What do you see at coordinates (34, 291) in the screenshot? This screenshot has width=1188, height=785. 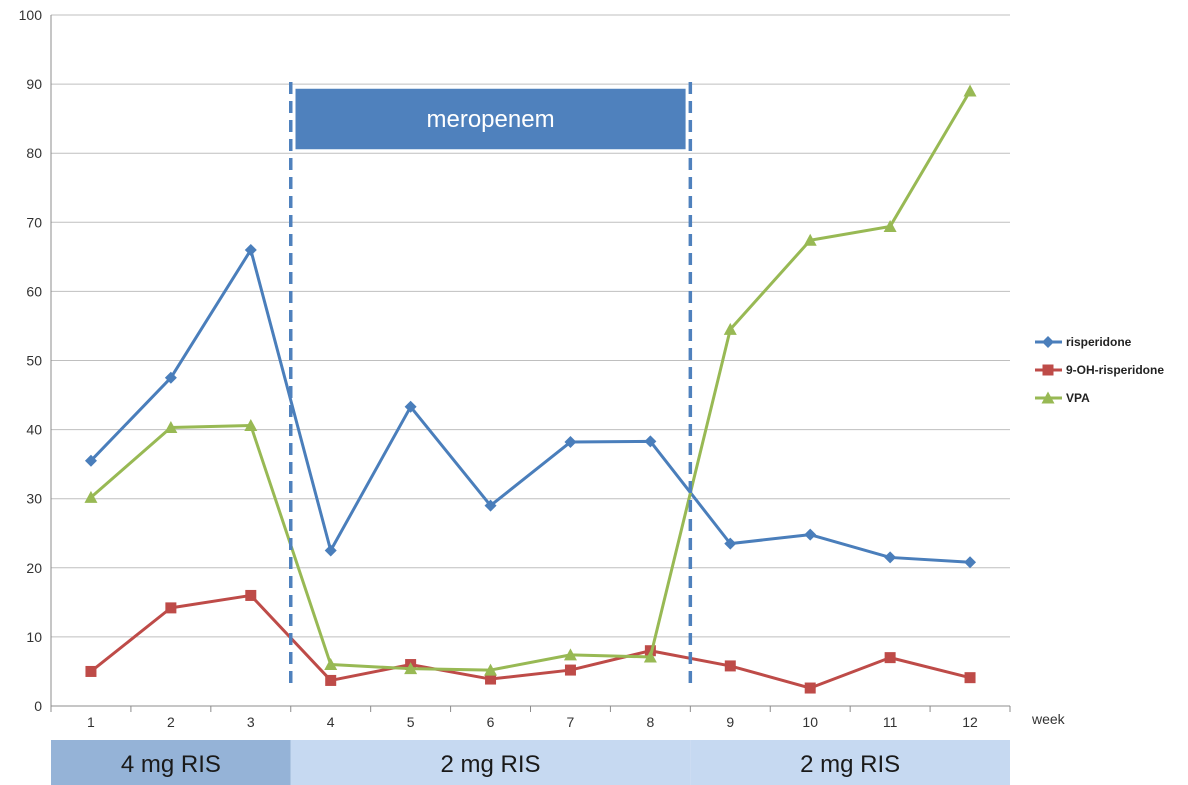 I see `y-tick-label: 60` at bounding box center [34, 291].